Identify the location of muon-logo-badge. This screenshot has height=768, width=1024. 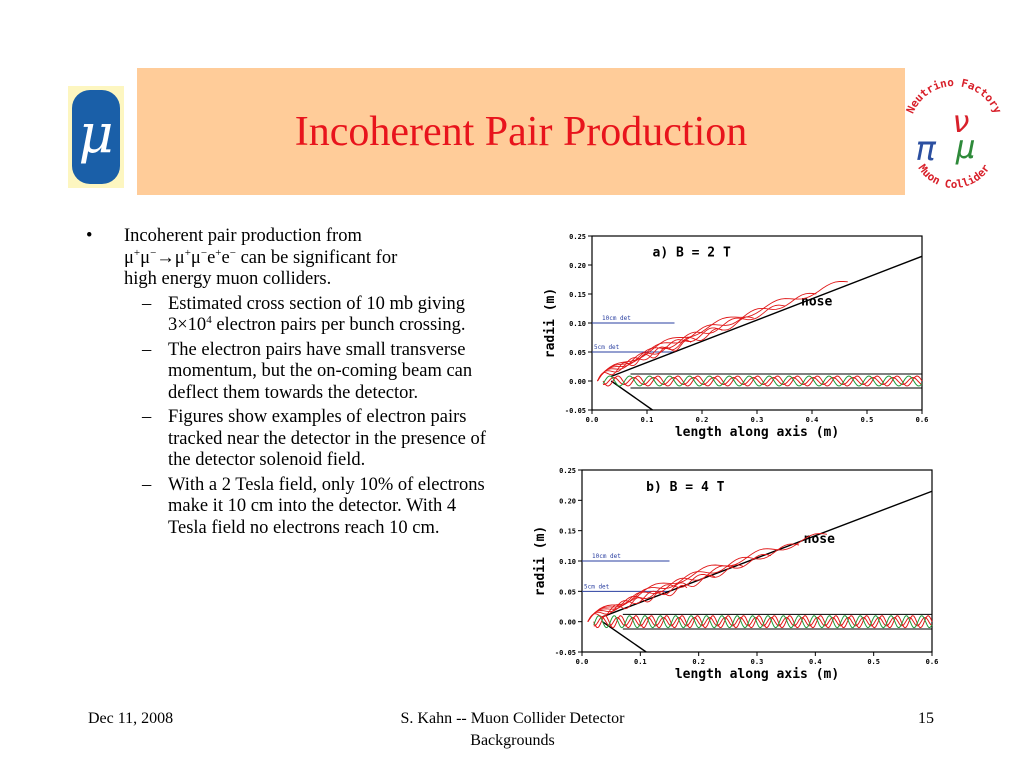
(96, 137).